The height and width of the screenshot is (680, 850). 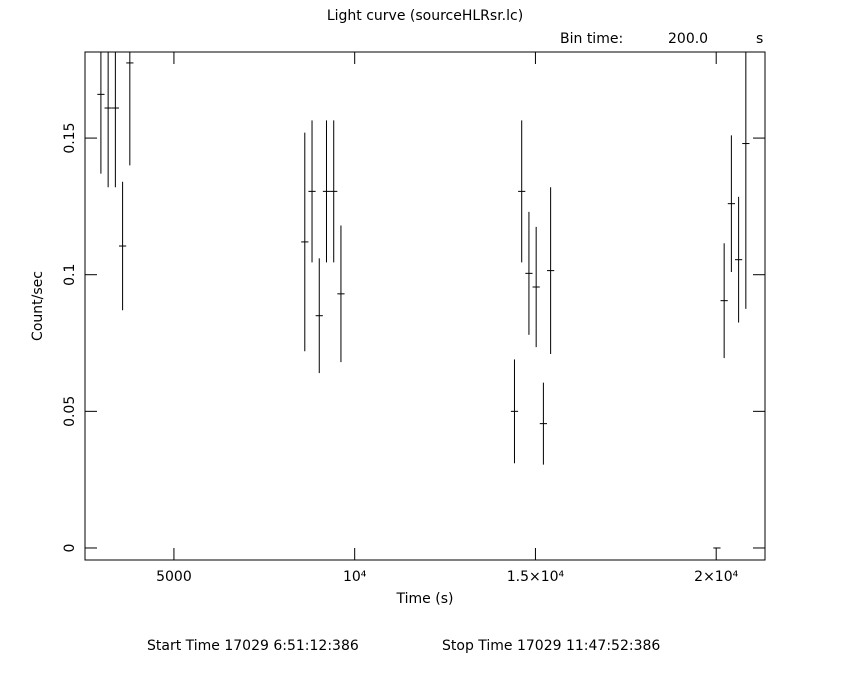 What do you see at coordinates (70, 137) in the screenshot?
I see `y-tick-label: 0.15` at bounding box center [70, 137].